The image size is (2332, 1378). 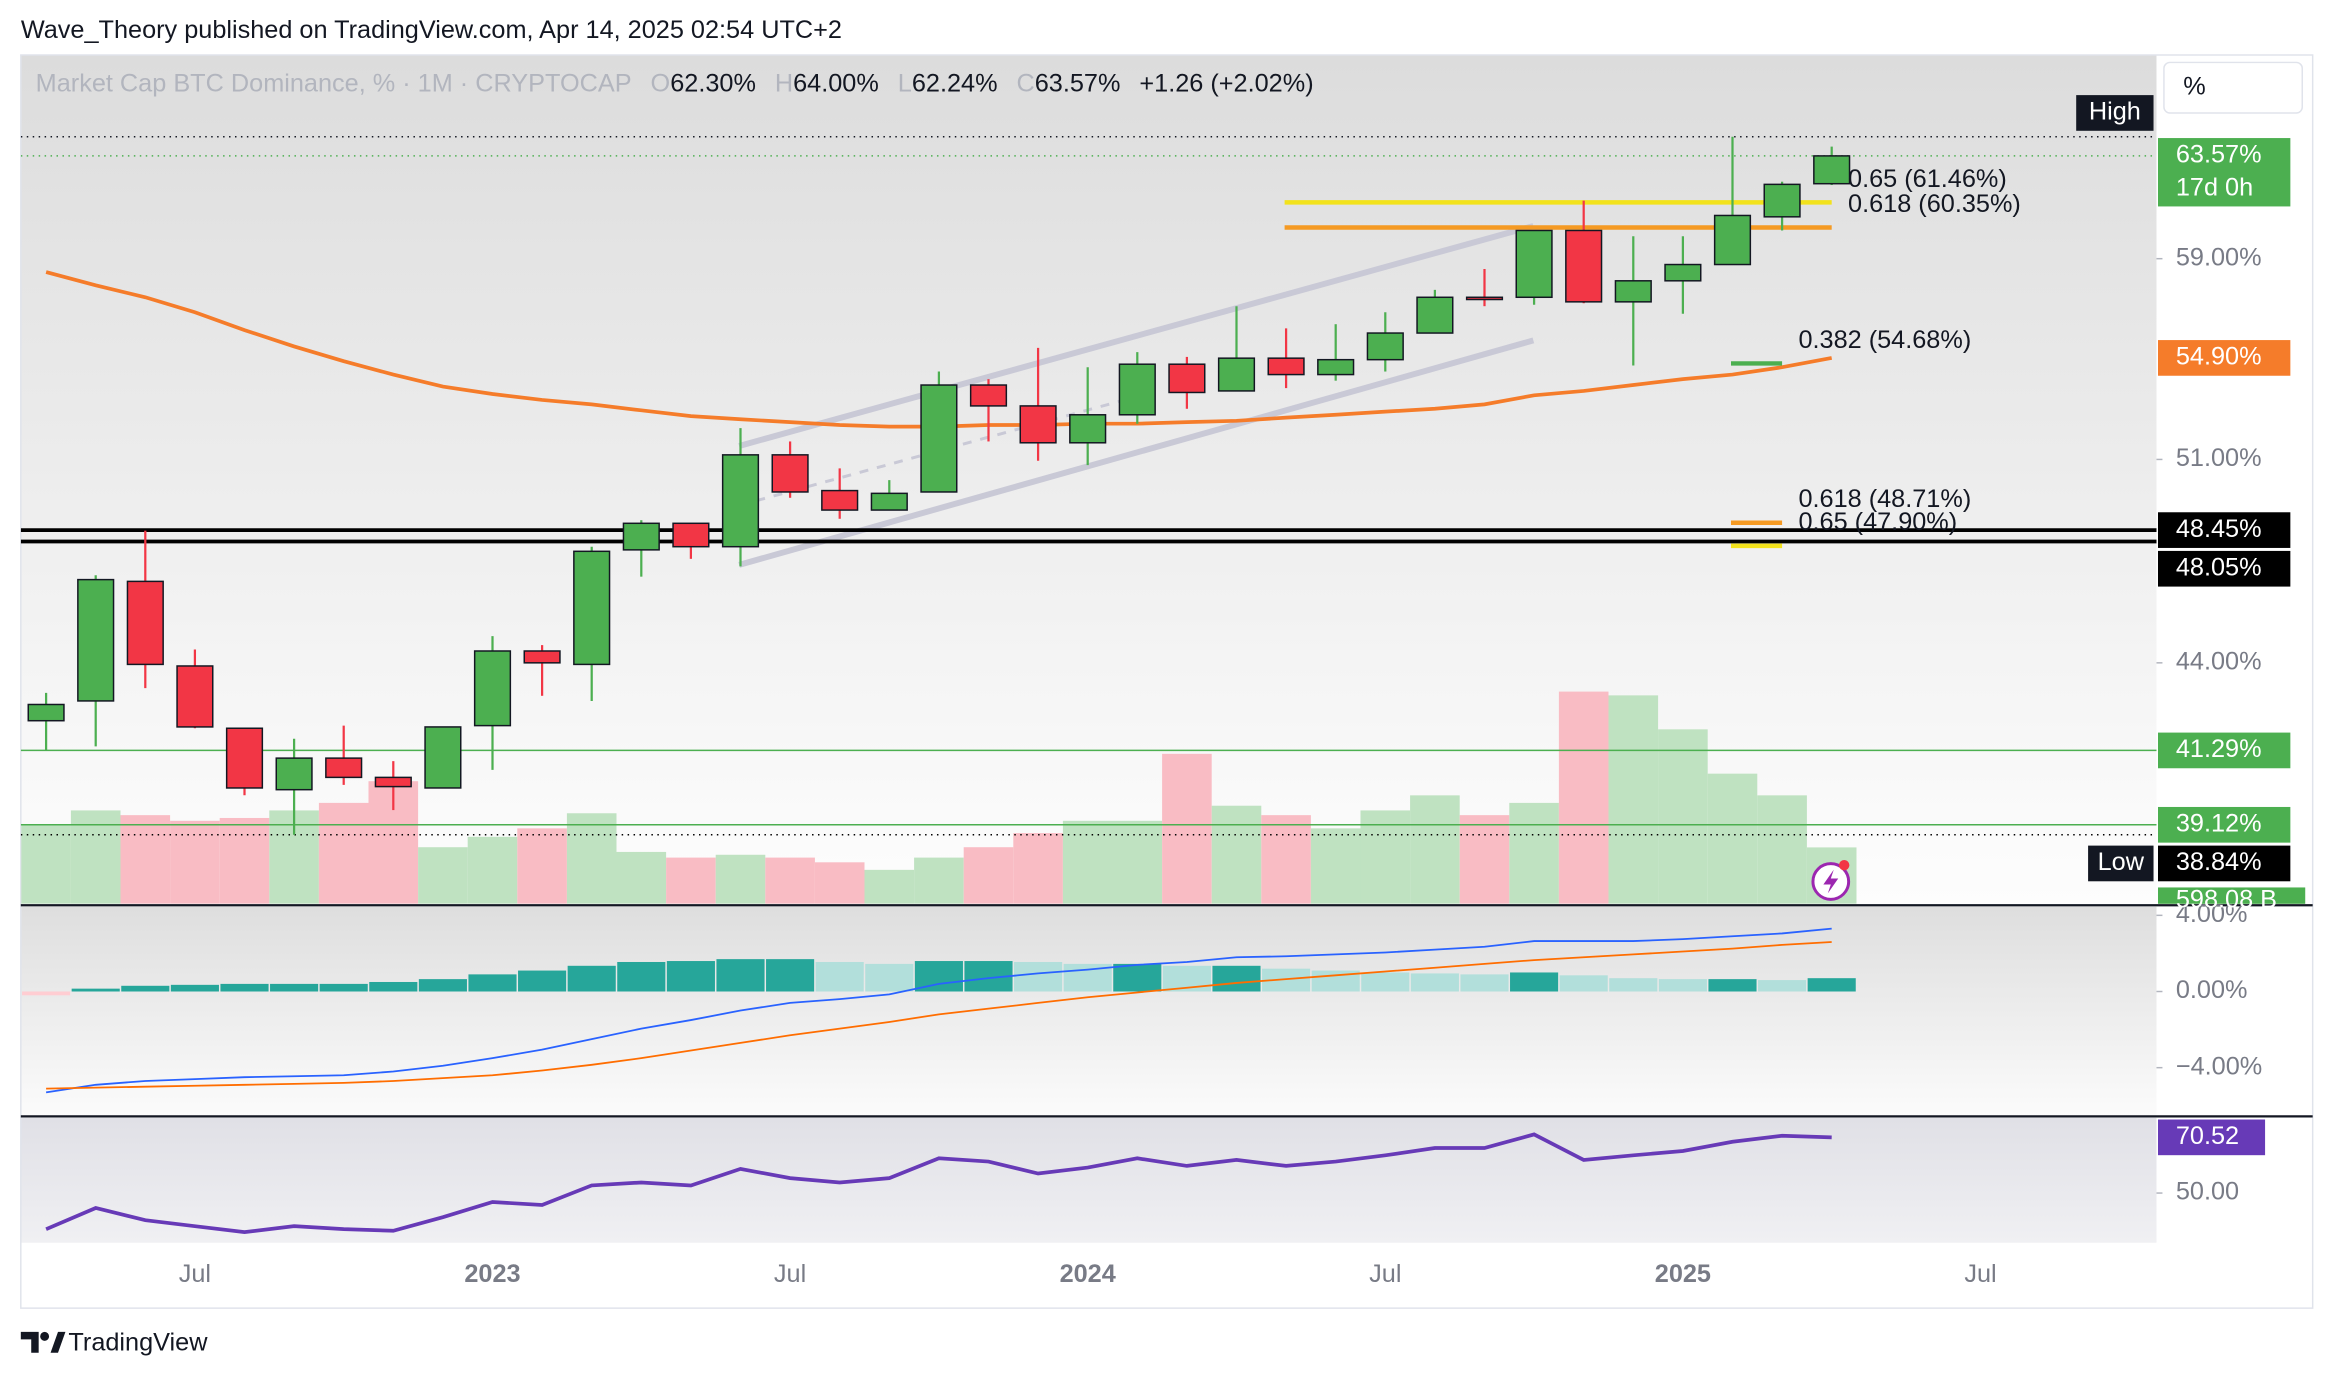 What do you see at coordinates (2194, 86) in the screenshot?
I see `unit-button-label: %` at bounding box center [2194, 86].